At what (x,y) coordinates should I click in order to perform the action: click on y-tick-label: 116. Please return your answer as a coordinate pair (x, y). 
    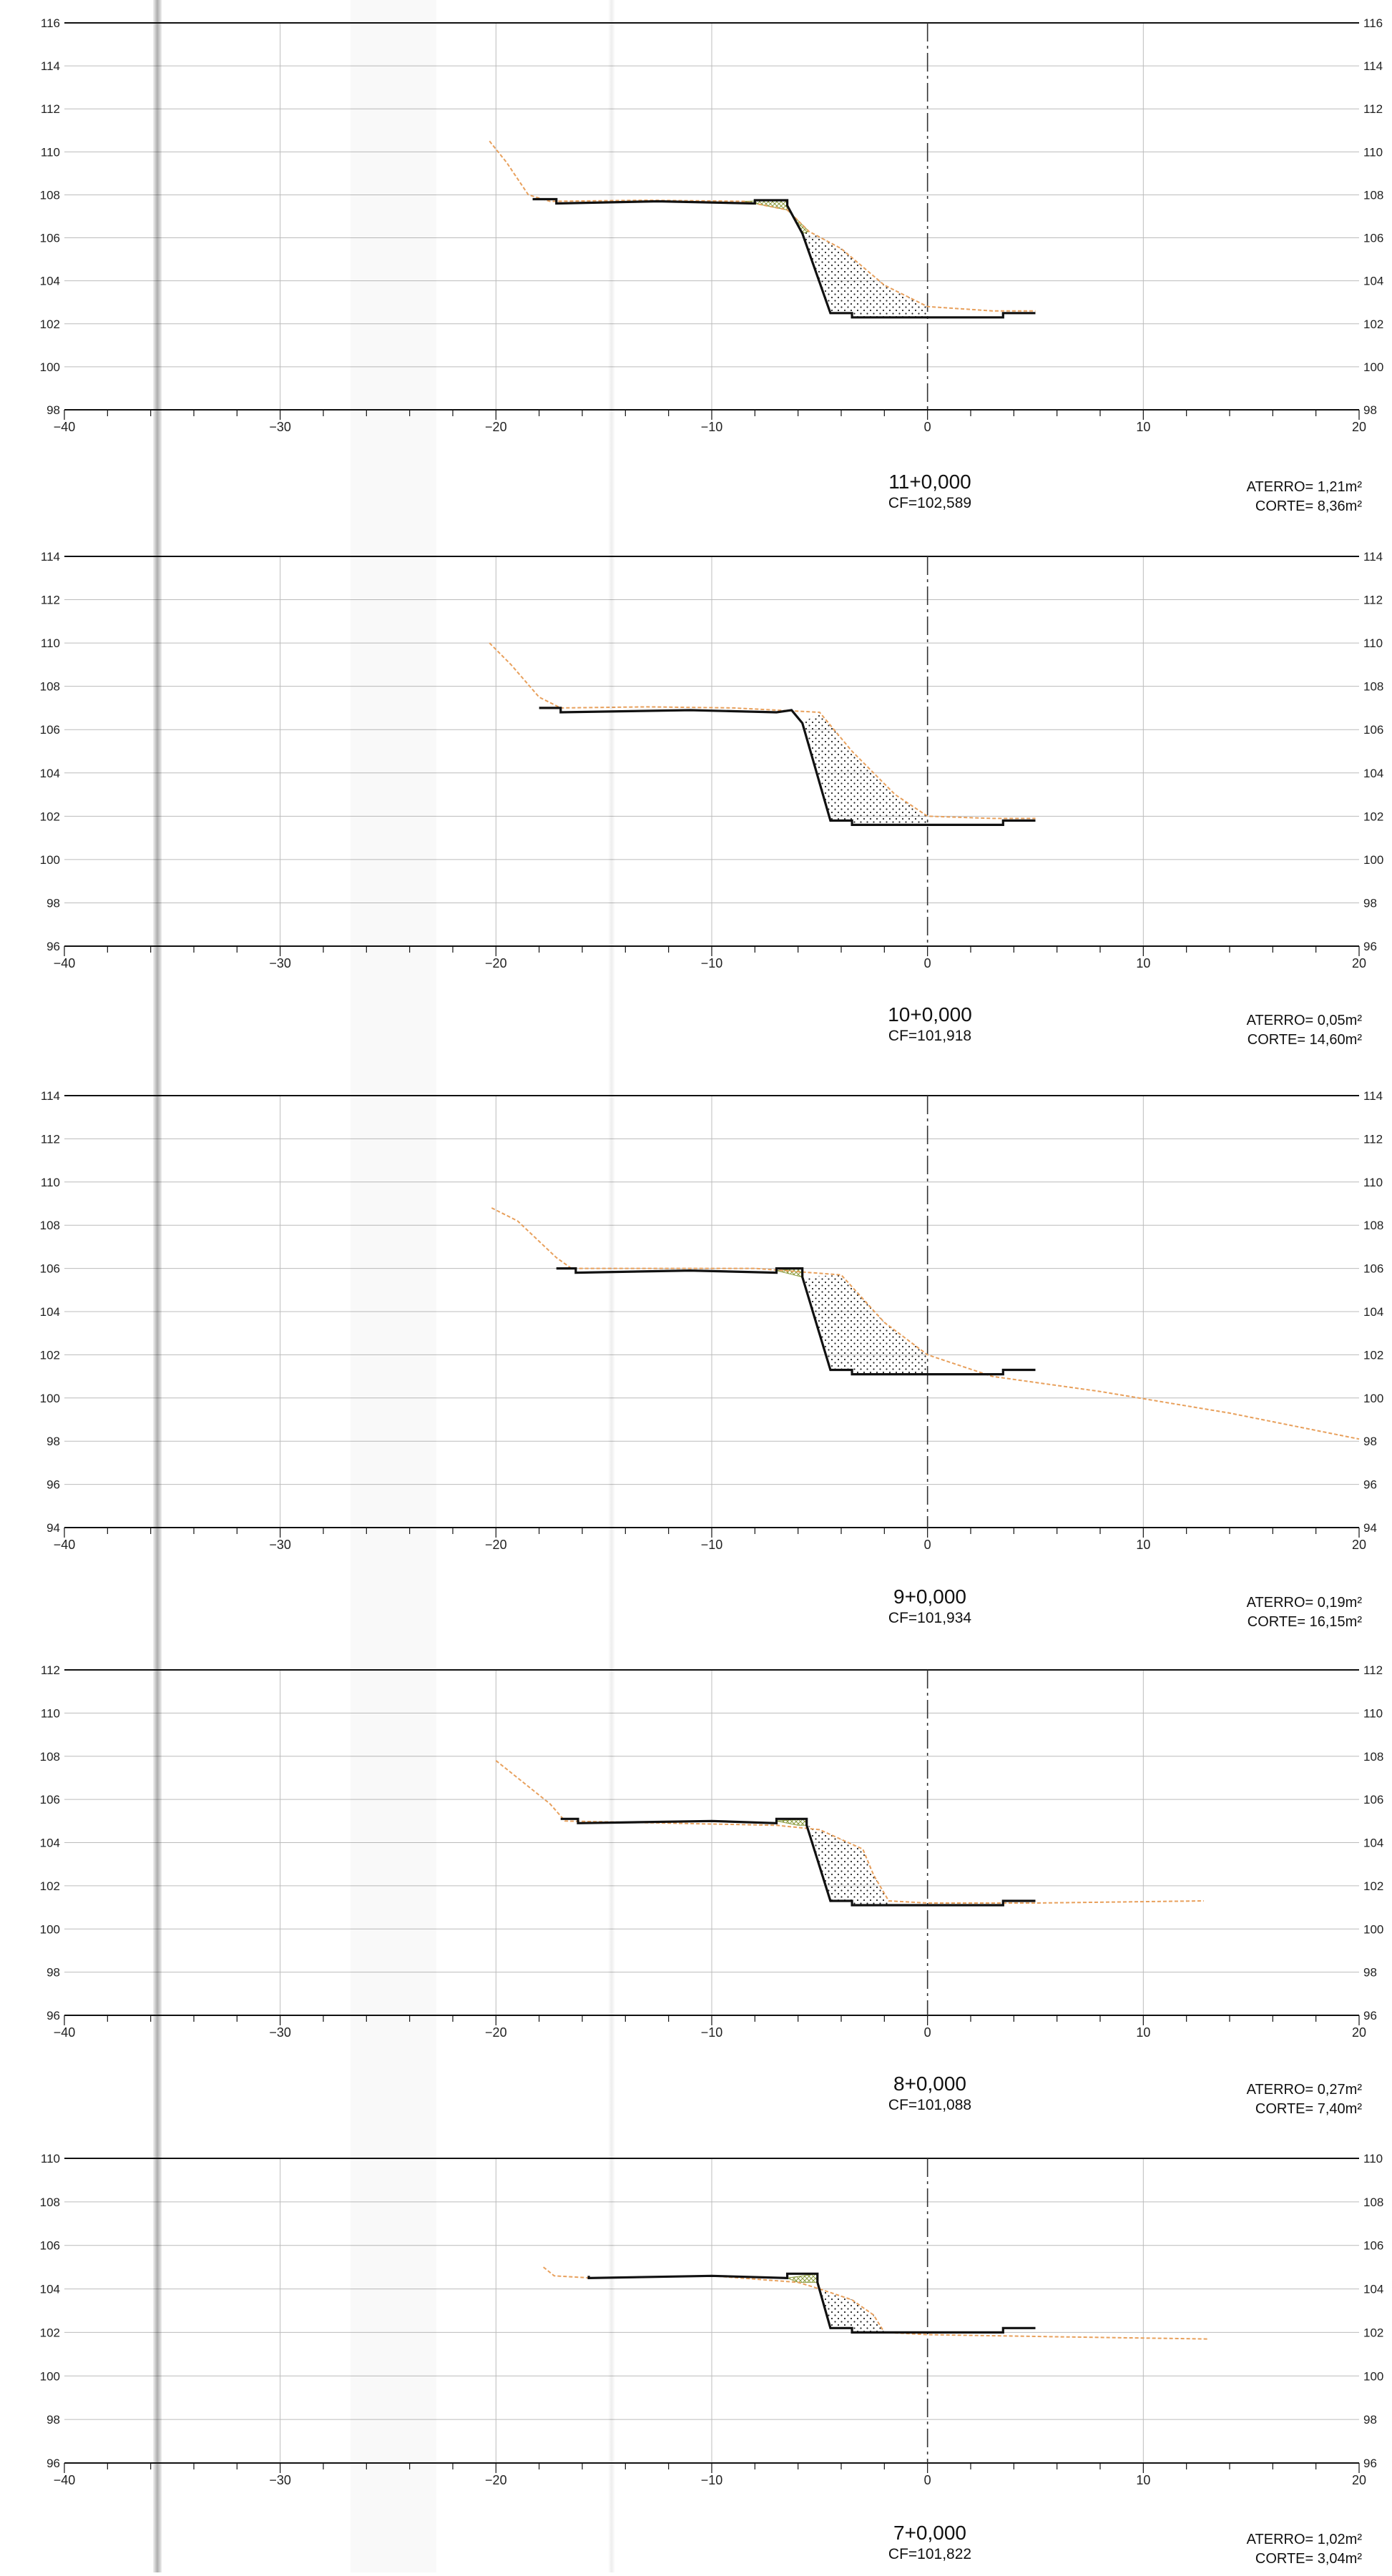
    Looking at the image, I should click on (50, 23).